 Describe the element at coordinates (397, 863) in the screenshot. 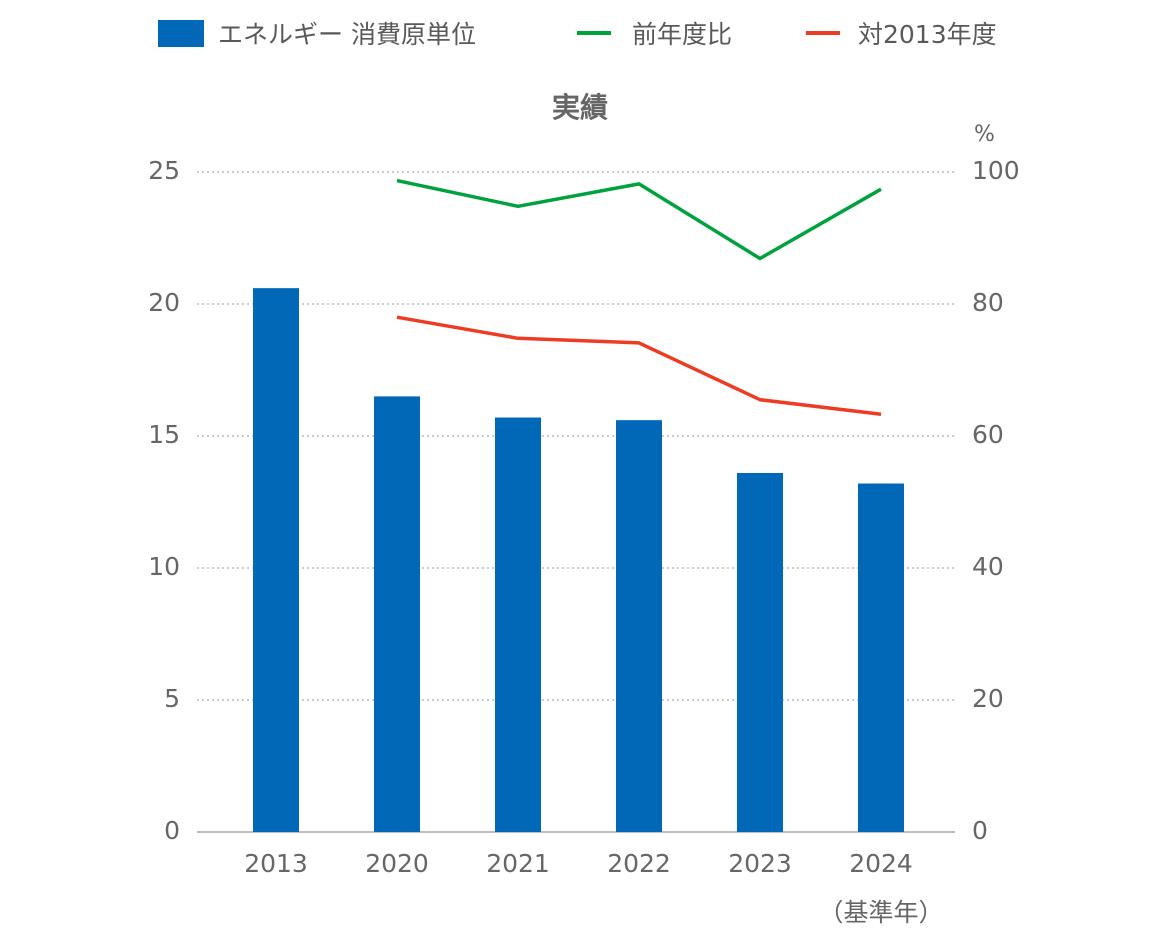

I see `x-axis-tick-label: 2020` at that location.